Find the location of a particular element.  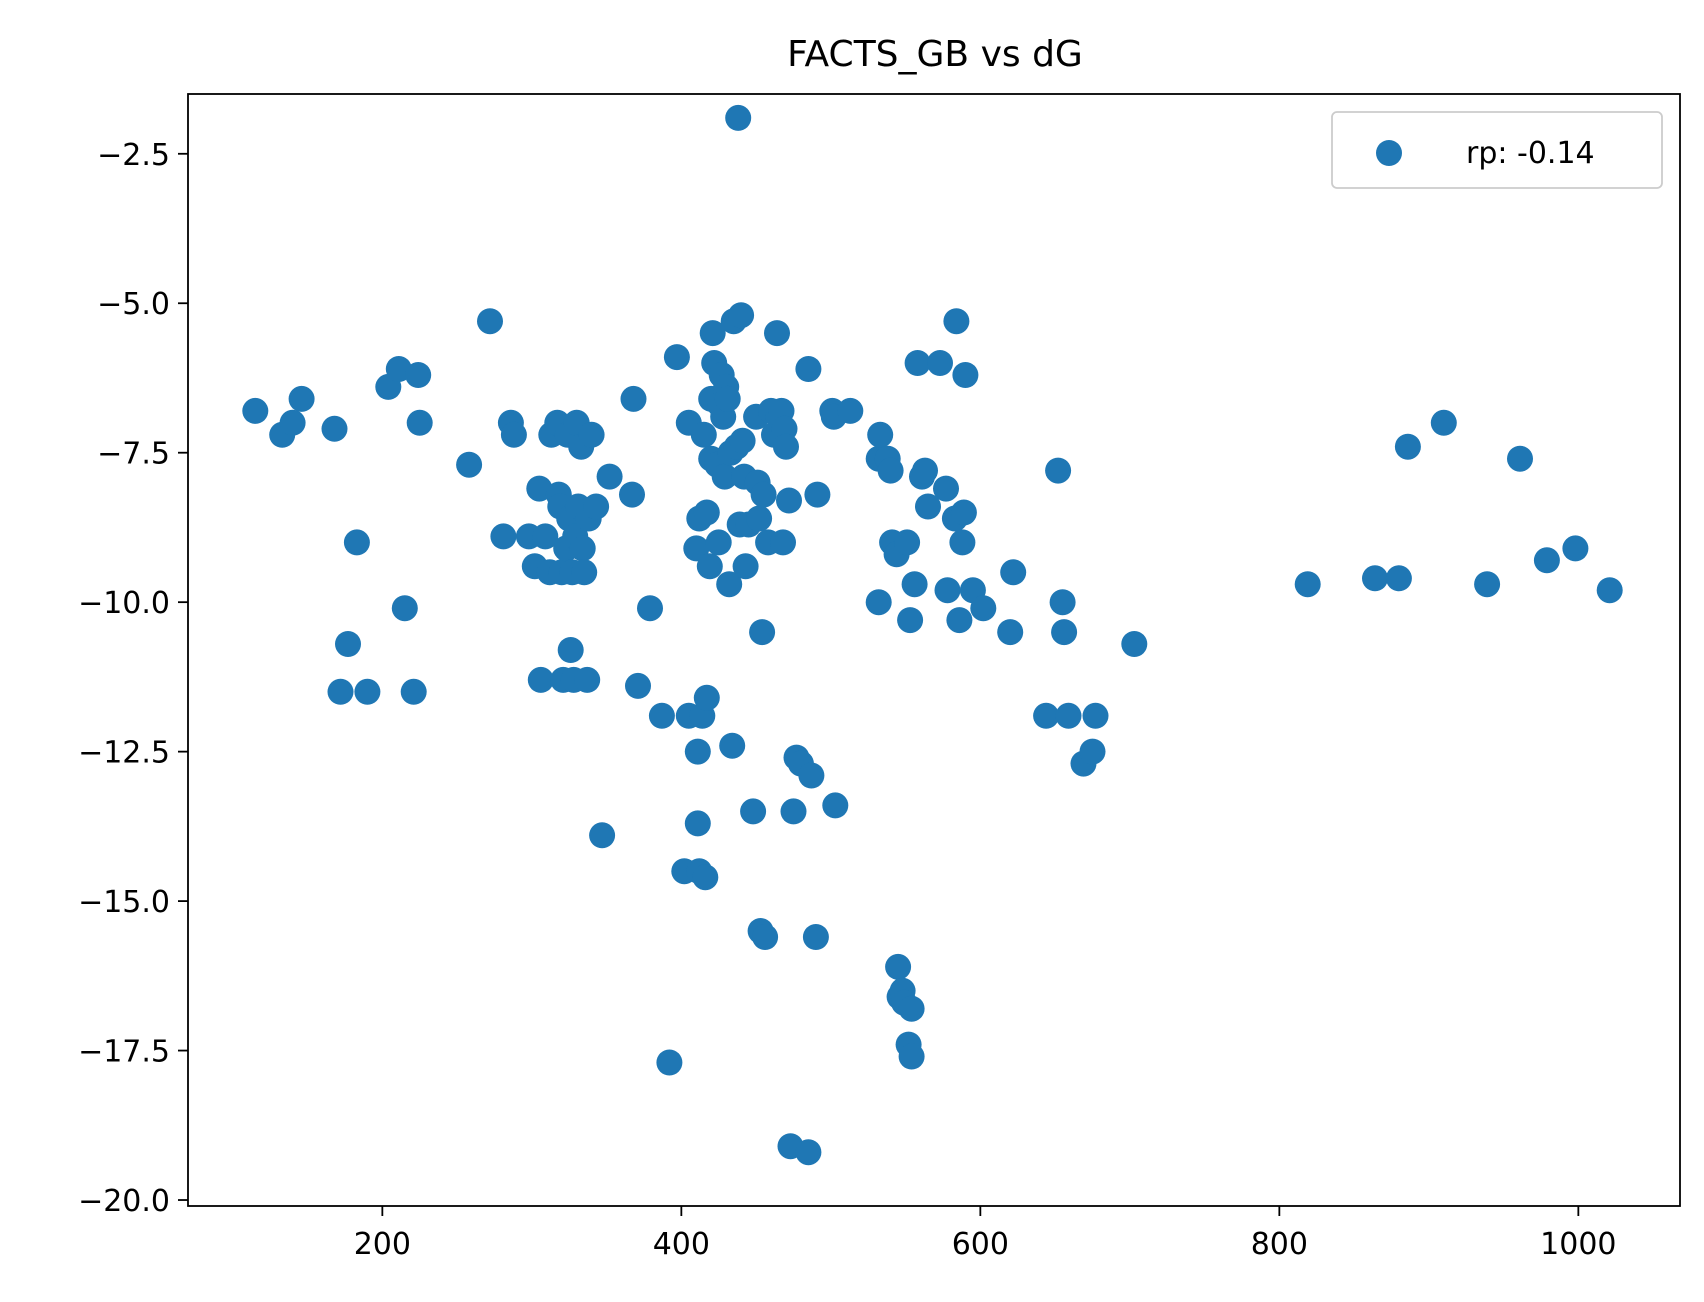

x-tick-label: 600 is located at coordinates (980, 1244).